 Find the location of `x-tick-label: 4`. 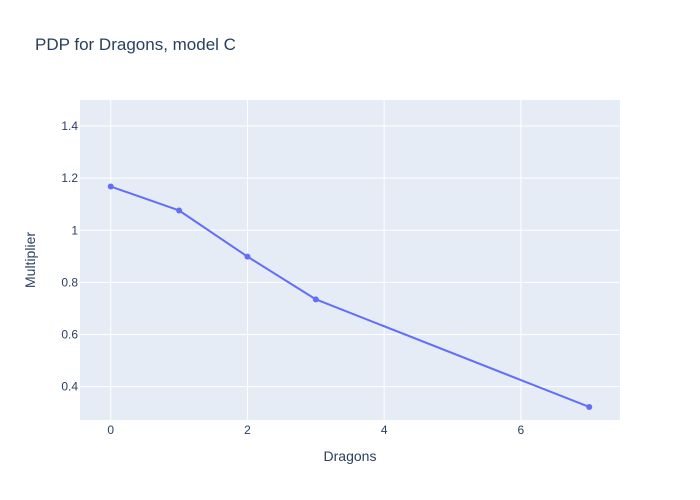

x-tick-label: 4 is located at coordinates (384, 430).